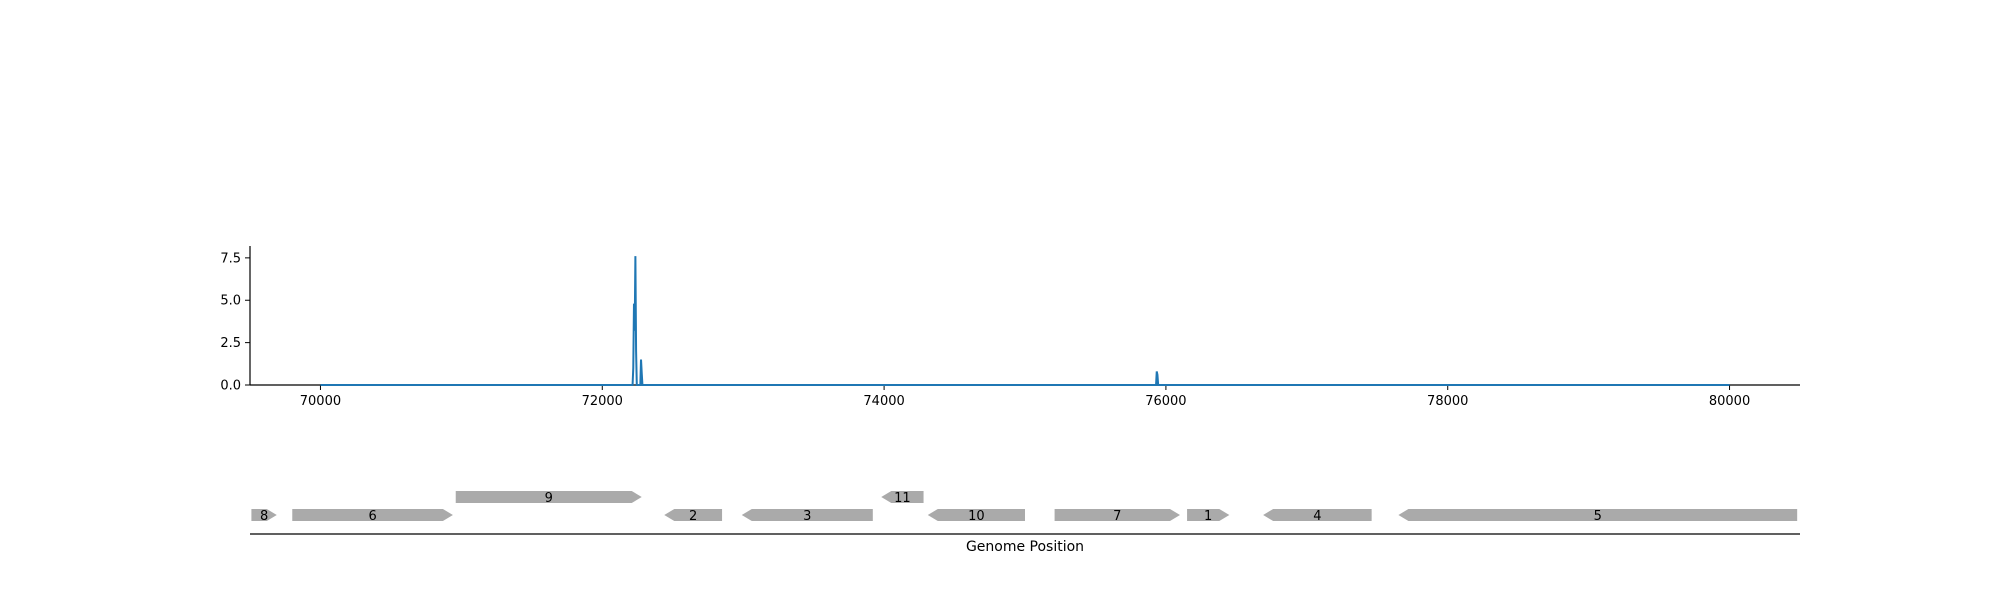  I want to click on x-tick-label: 78000, so click(1447, 401).